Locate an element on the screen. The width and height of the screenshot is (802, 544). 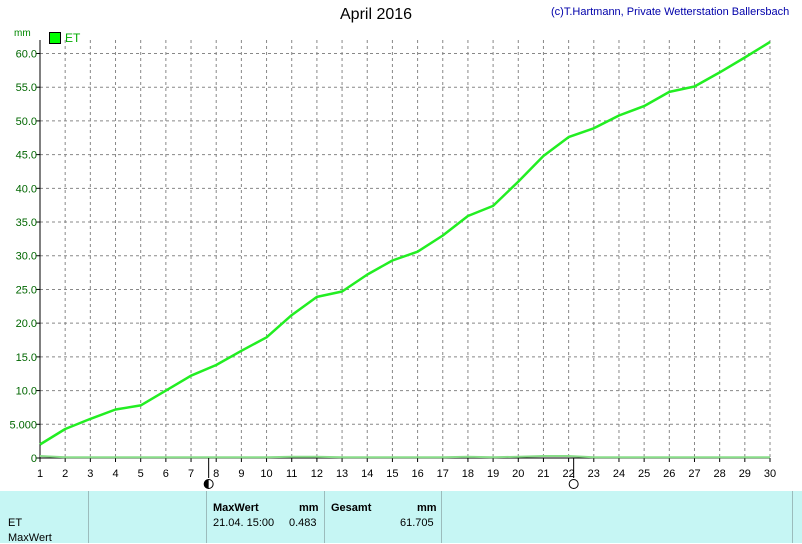
y-tick-label: 0 is located at coordinates (34, 459).